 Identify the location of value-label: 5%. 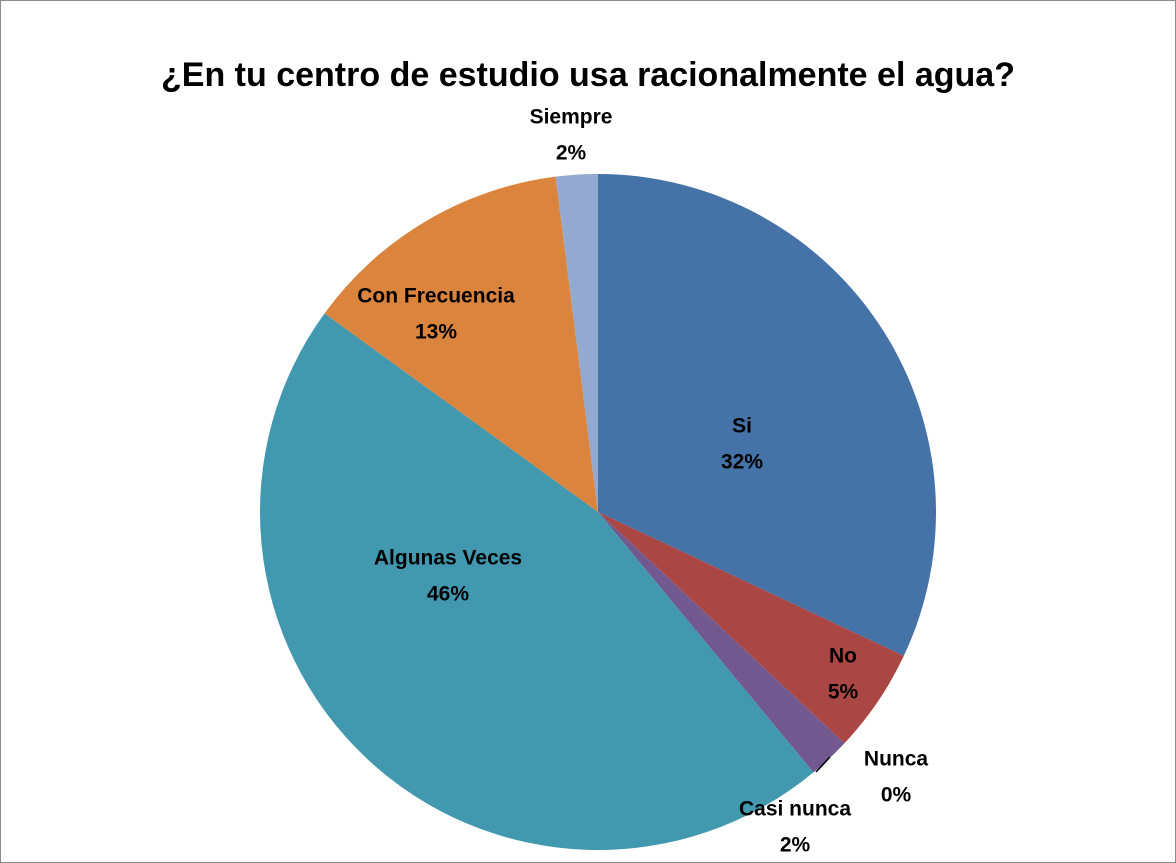
(843, 692).